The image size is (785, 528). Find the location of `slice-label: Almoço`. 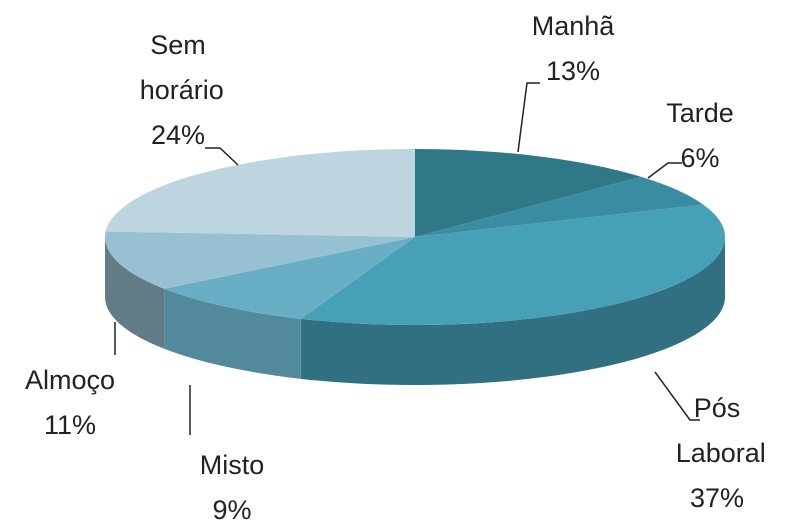

slice-label: Almoço is located at coordinates (70, 380).